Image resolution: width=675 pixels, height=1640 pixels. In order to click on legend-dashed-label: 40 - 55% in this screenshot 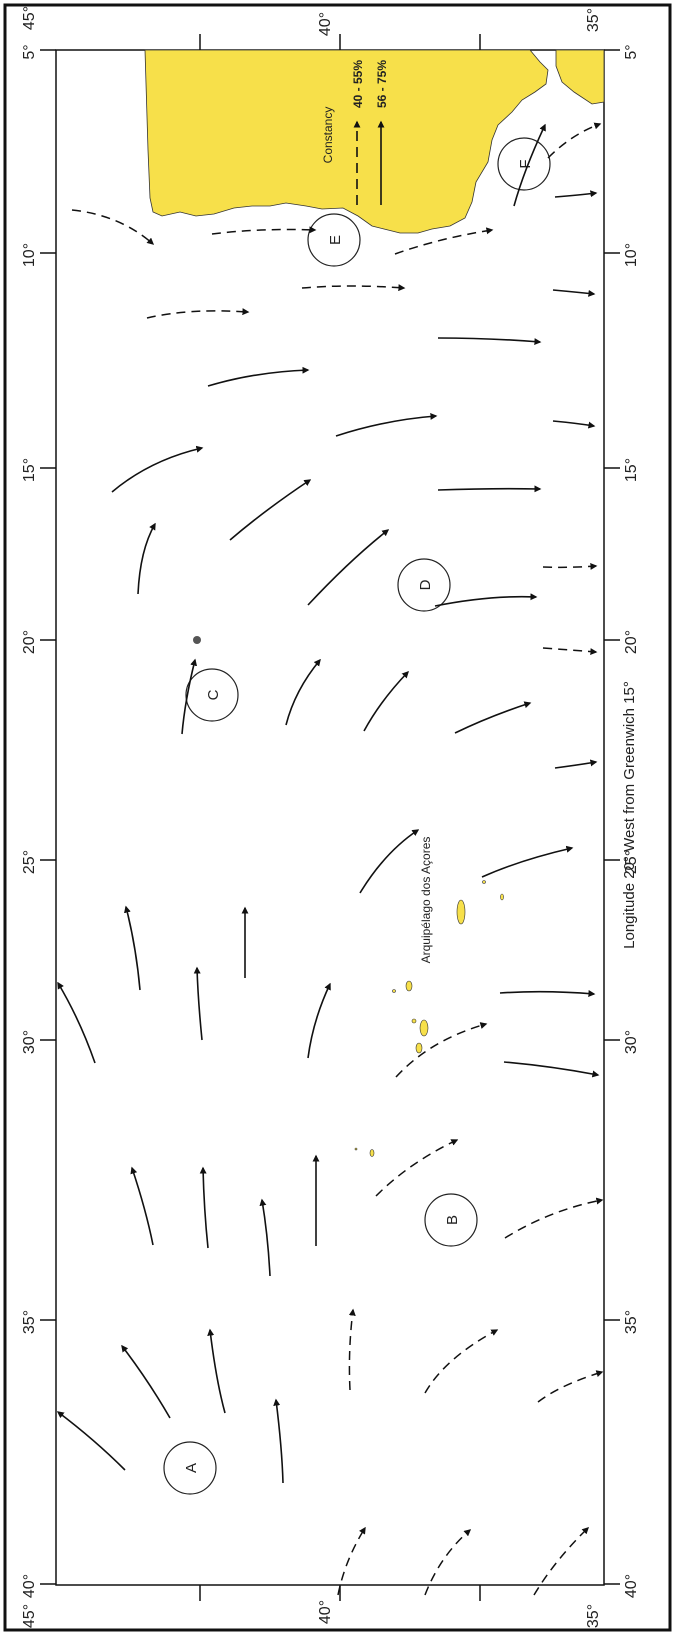, I will do `click(358, 84)`.